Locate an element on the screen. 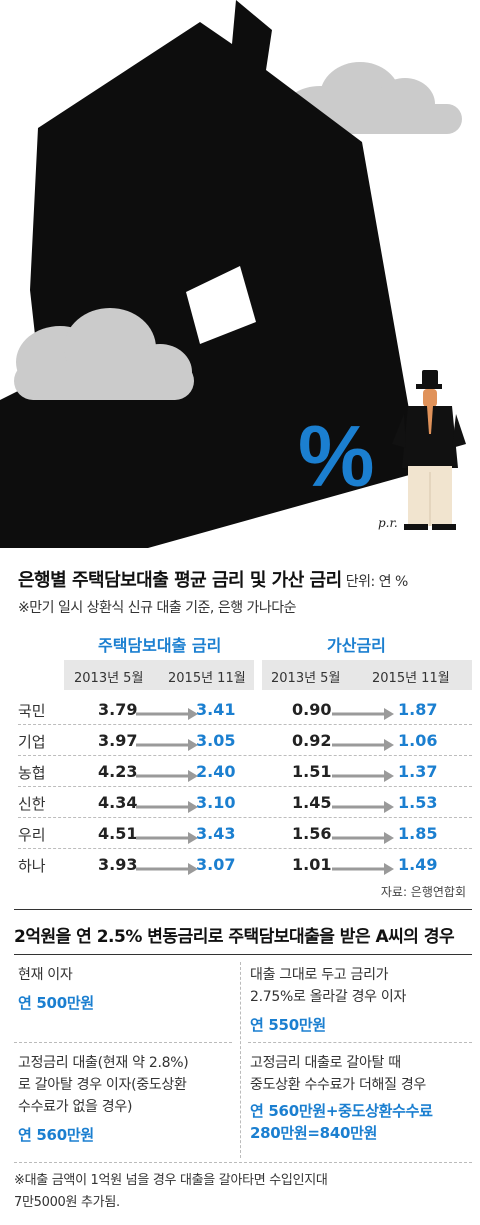 The image size is (480, 1225). spread-2015: 1.37 is located at coordinates (418, 771).